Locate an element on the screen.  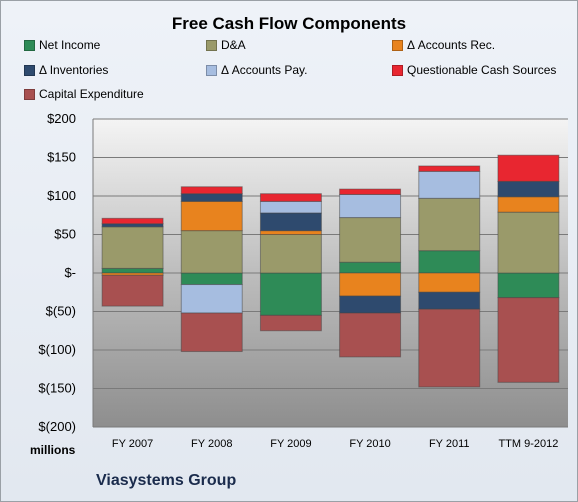
legend-item-inventories: Δ Inventories is located at coordinates (66, 70).